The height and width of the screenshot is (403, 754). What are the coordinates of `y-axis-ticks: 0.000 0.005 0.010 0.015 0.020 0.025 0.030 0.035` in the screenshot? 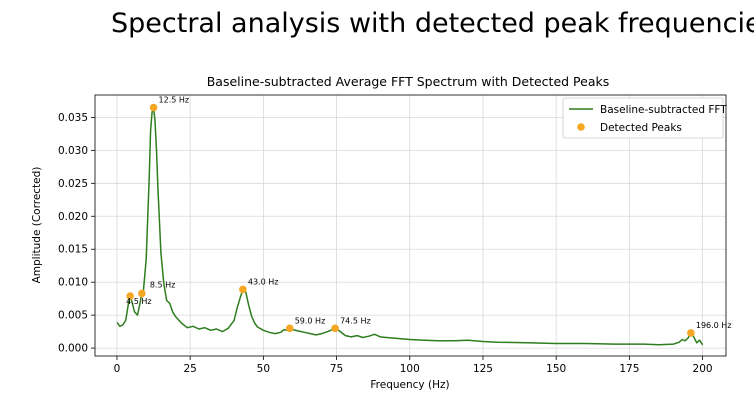 It's located at (76, 233).